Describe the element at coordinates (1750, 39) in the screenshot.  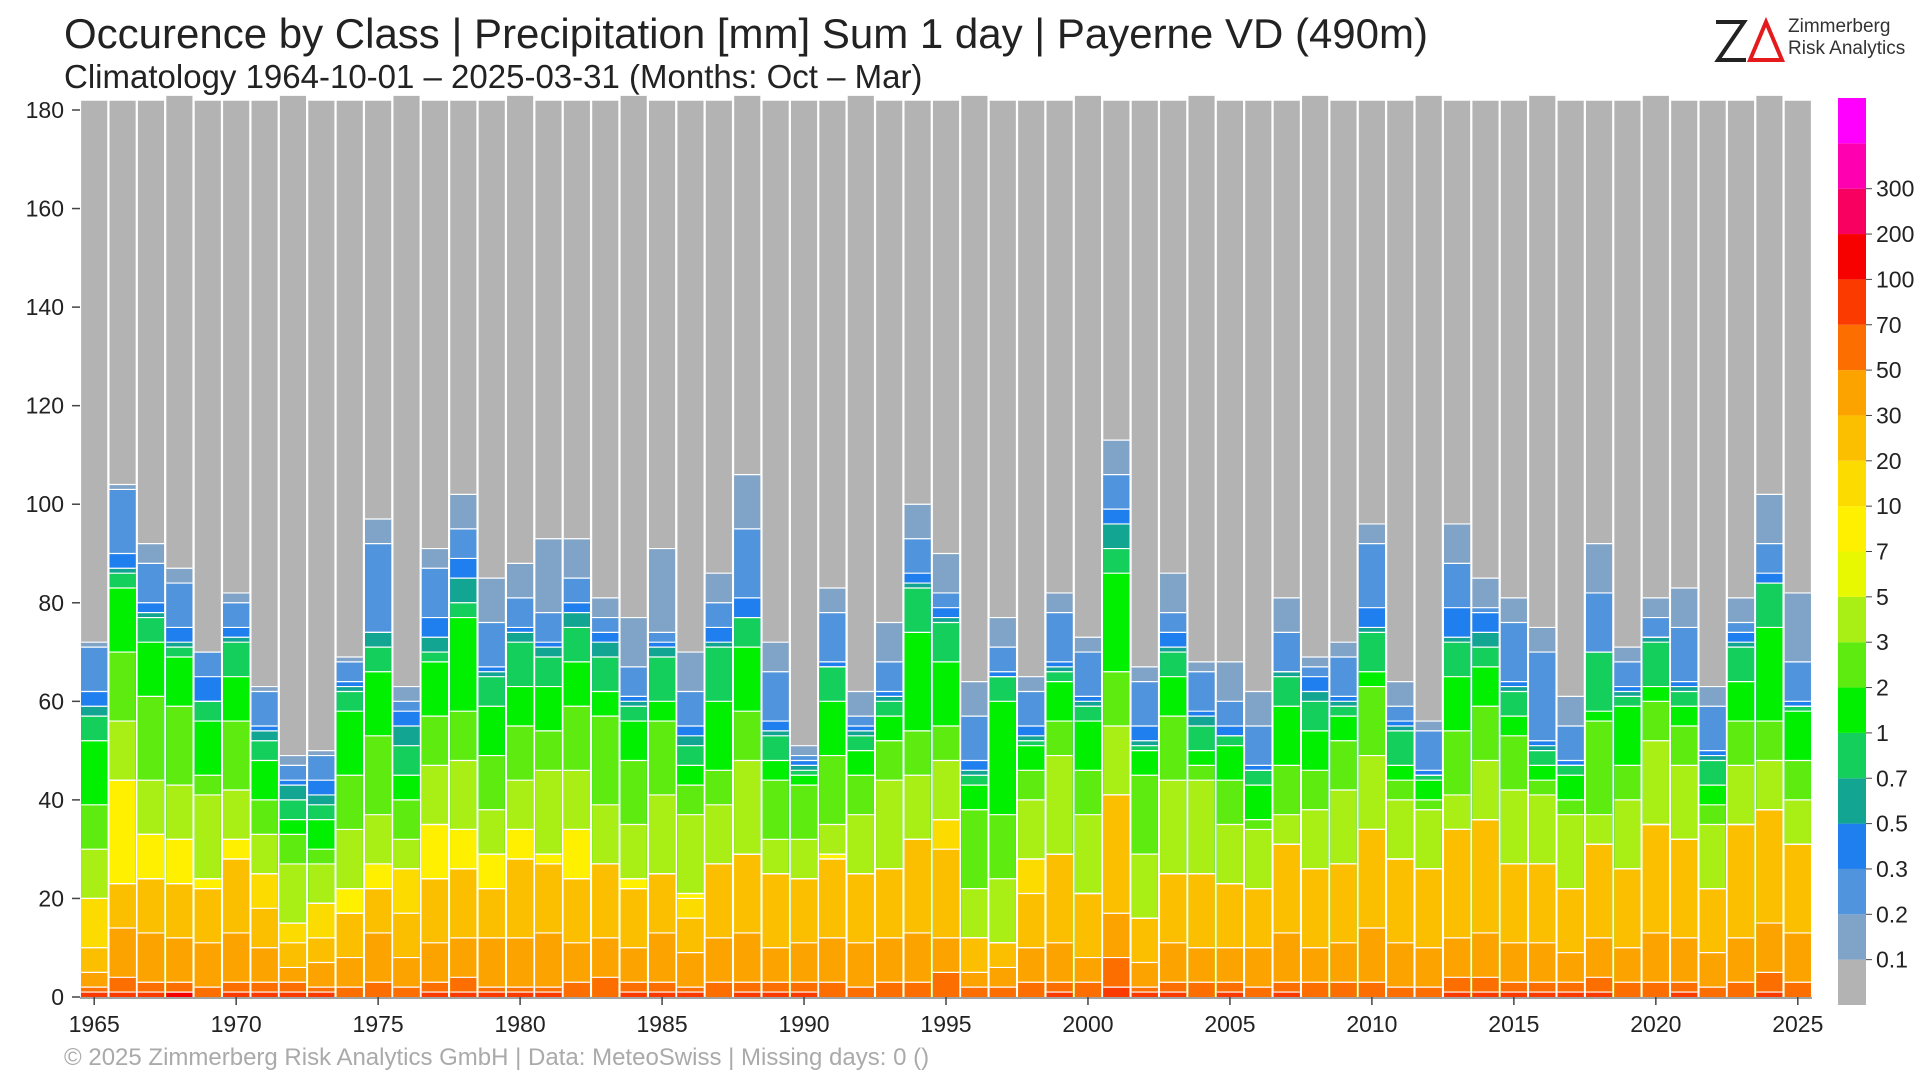
I see `logo-mark-icon` at that location.